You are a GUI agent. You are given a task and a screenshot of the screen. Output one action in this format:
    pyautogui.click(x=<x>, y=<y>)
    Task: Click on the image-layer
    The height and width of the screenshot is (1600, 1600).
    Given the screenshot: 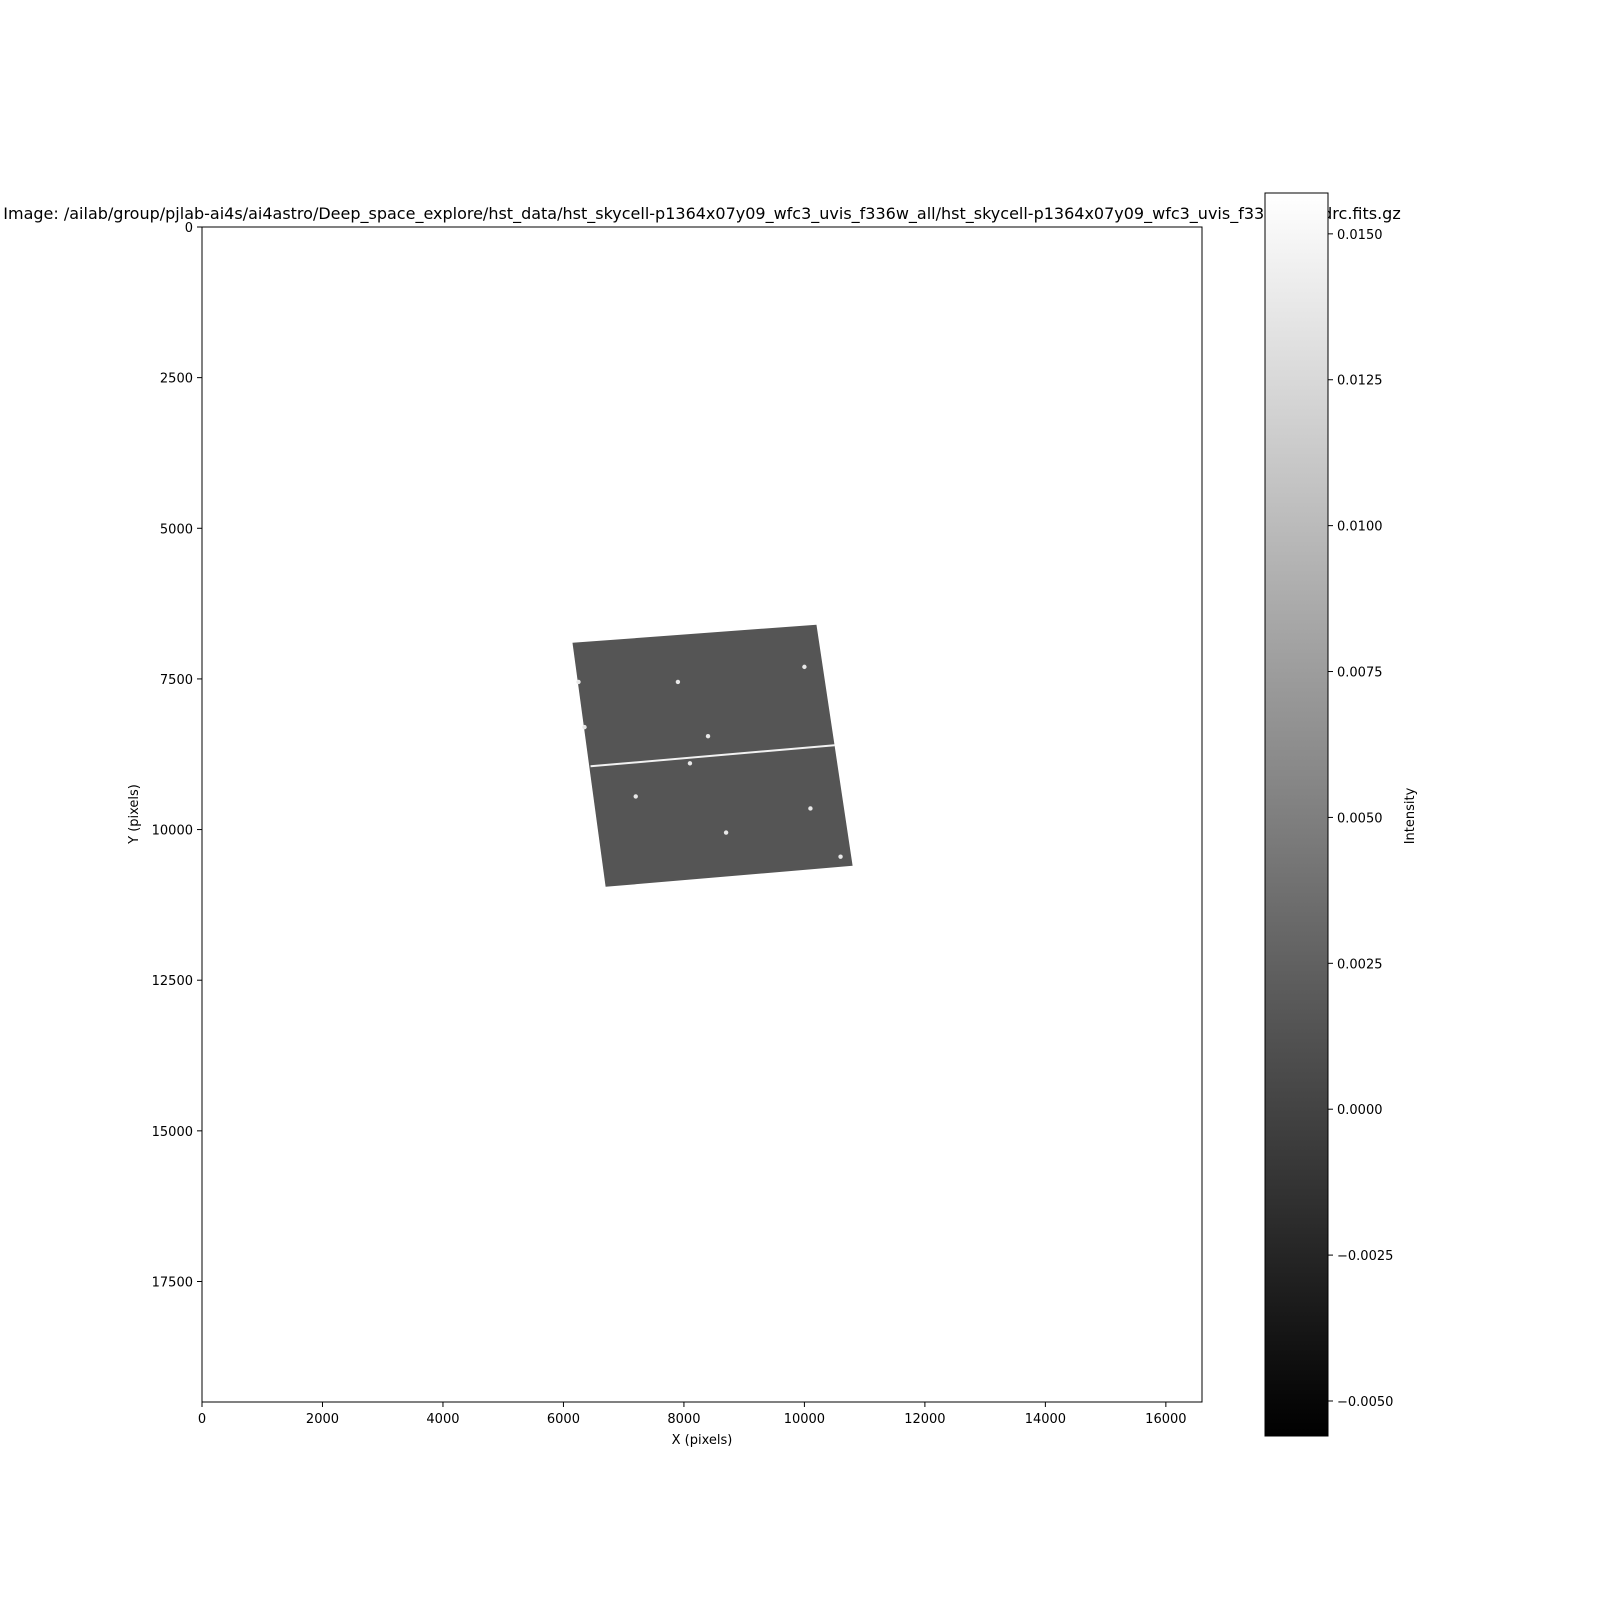 What is the action you would take?
    pyautogui.click(x=712, y=755)
    